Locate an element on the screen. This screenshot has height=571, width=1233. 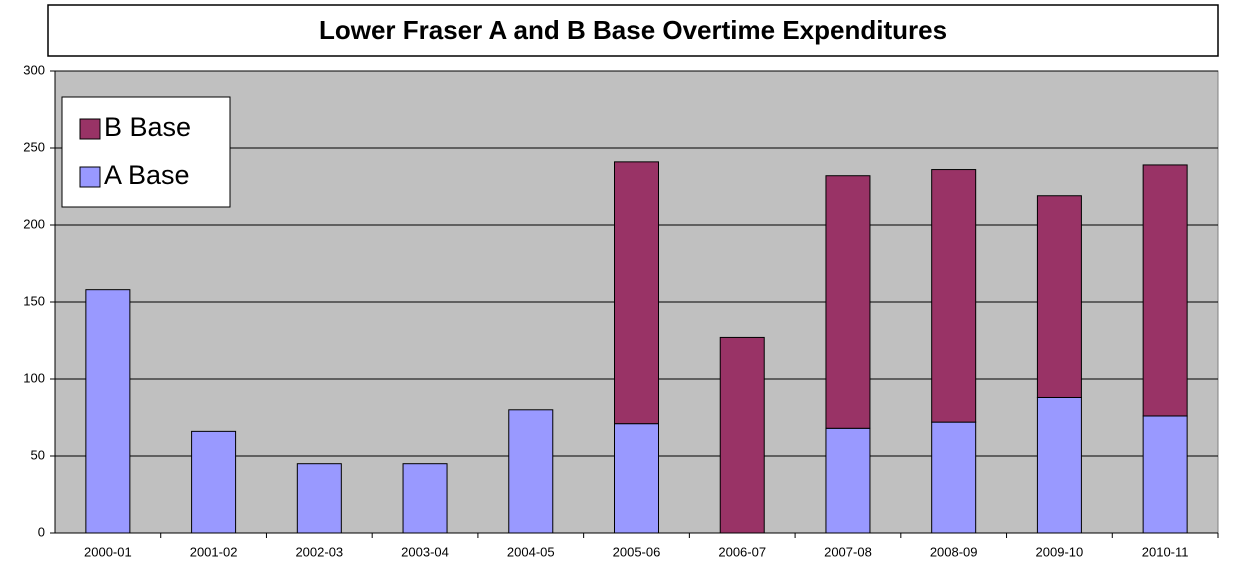
title-box is located at coordinates (633, 30).